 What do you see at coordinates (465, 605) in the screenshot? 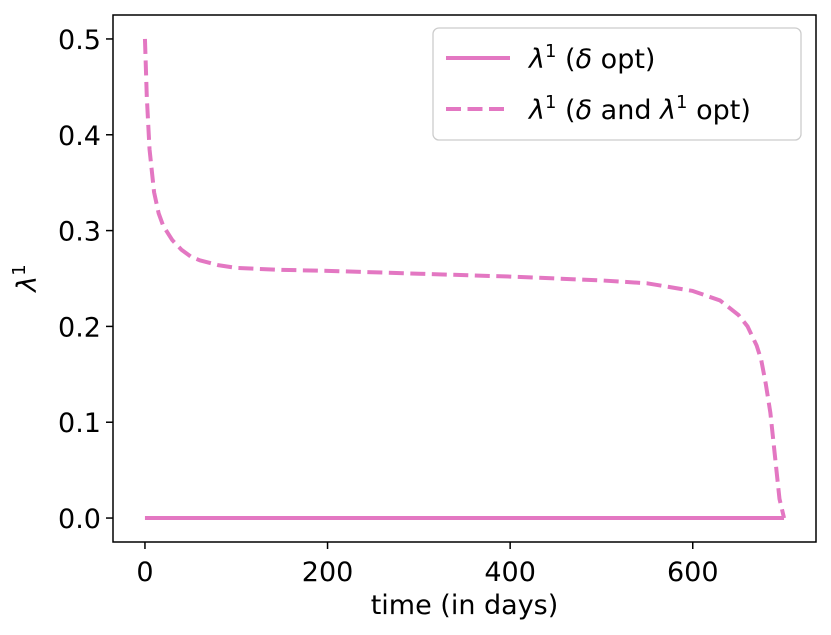
I see `x-axis-label: time (in days)` at bounding box center [465, 605].